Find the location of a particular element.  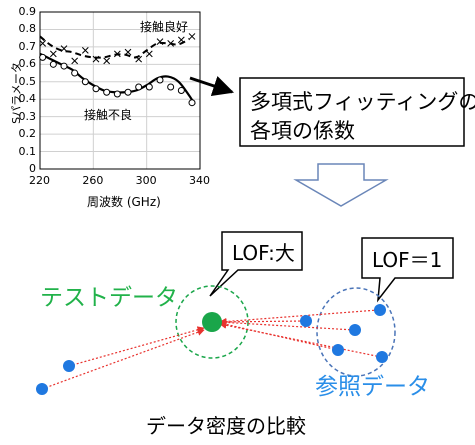

distance-arrows is located at coordinates (211, 349).